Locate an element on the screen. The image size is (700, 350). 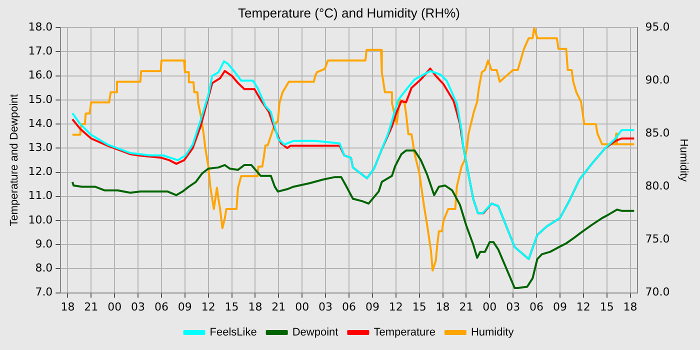
y2-tick-label: 75.0 is located at coordinates (657, 239).